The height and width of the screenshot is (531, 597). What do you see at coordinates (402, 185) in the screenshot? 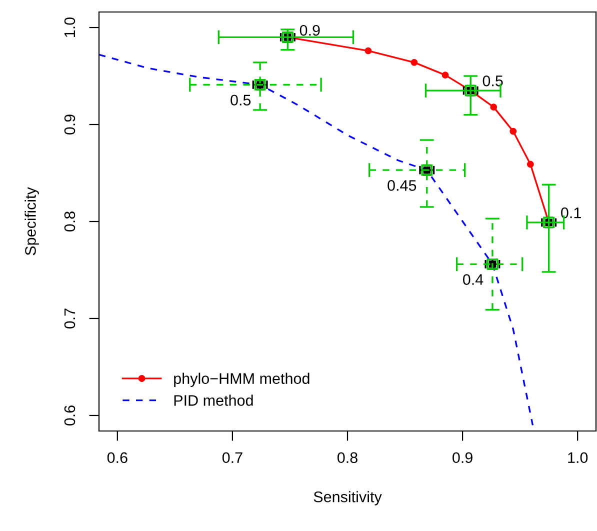
I see `annotation: 0.45` at bounding box center [402, 185].